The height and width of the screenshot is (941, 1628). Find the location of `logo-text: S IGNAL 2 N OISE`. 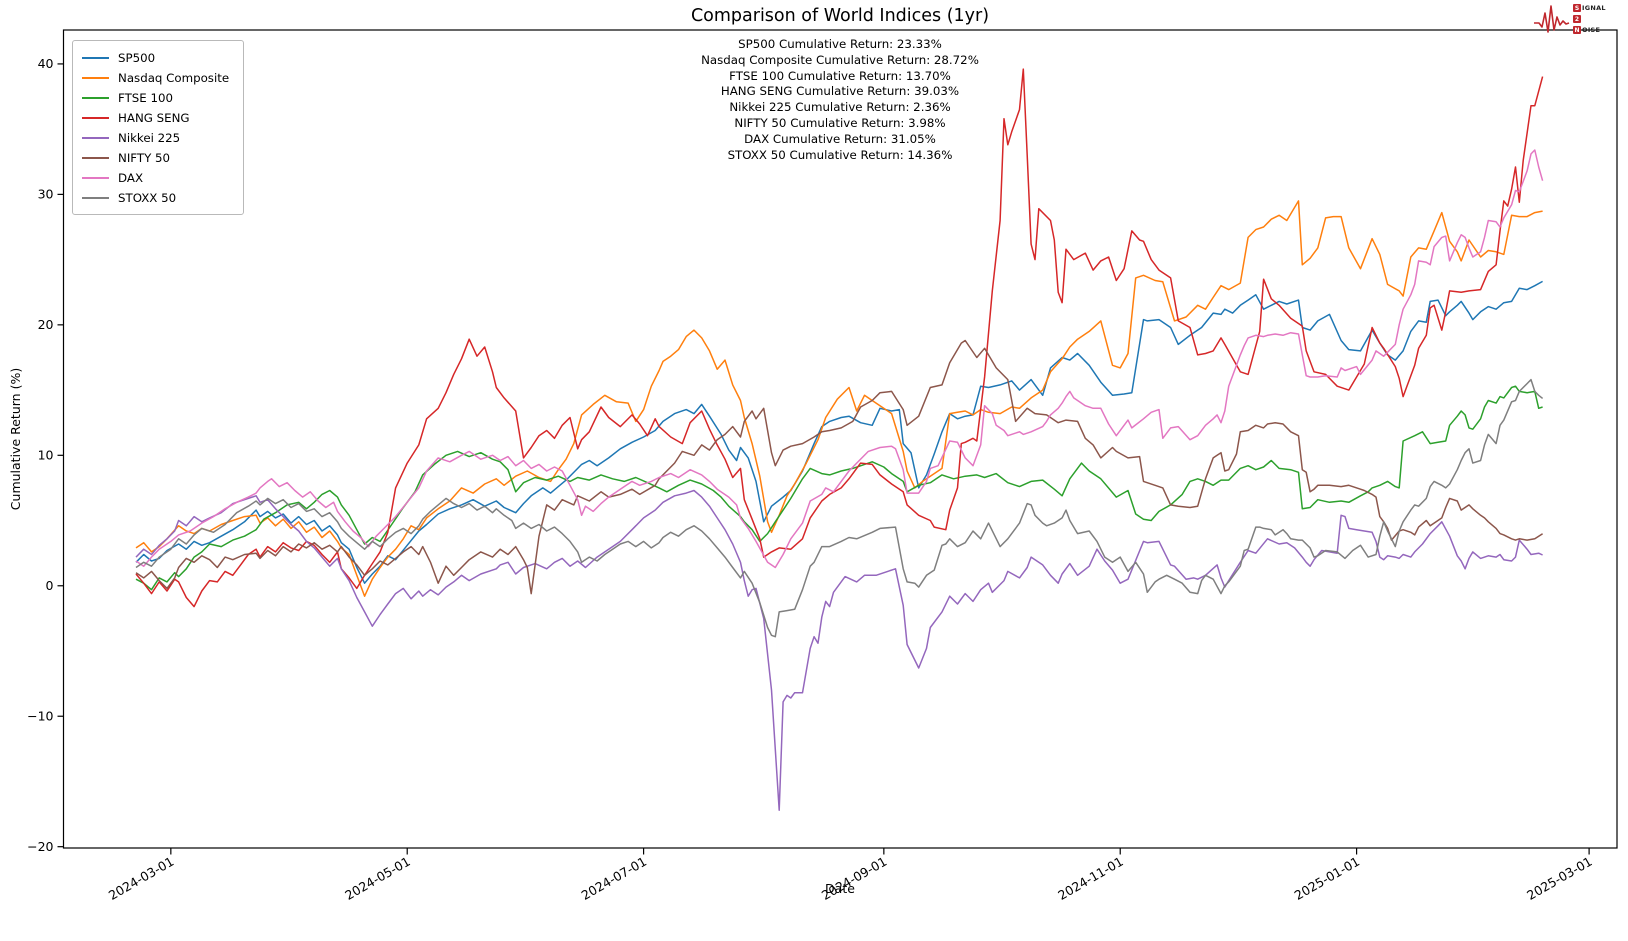

logo-text: S IGNAL 2 N OISE is located at coordinates (1589, 19).